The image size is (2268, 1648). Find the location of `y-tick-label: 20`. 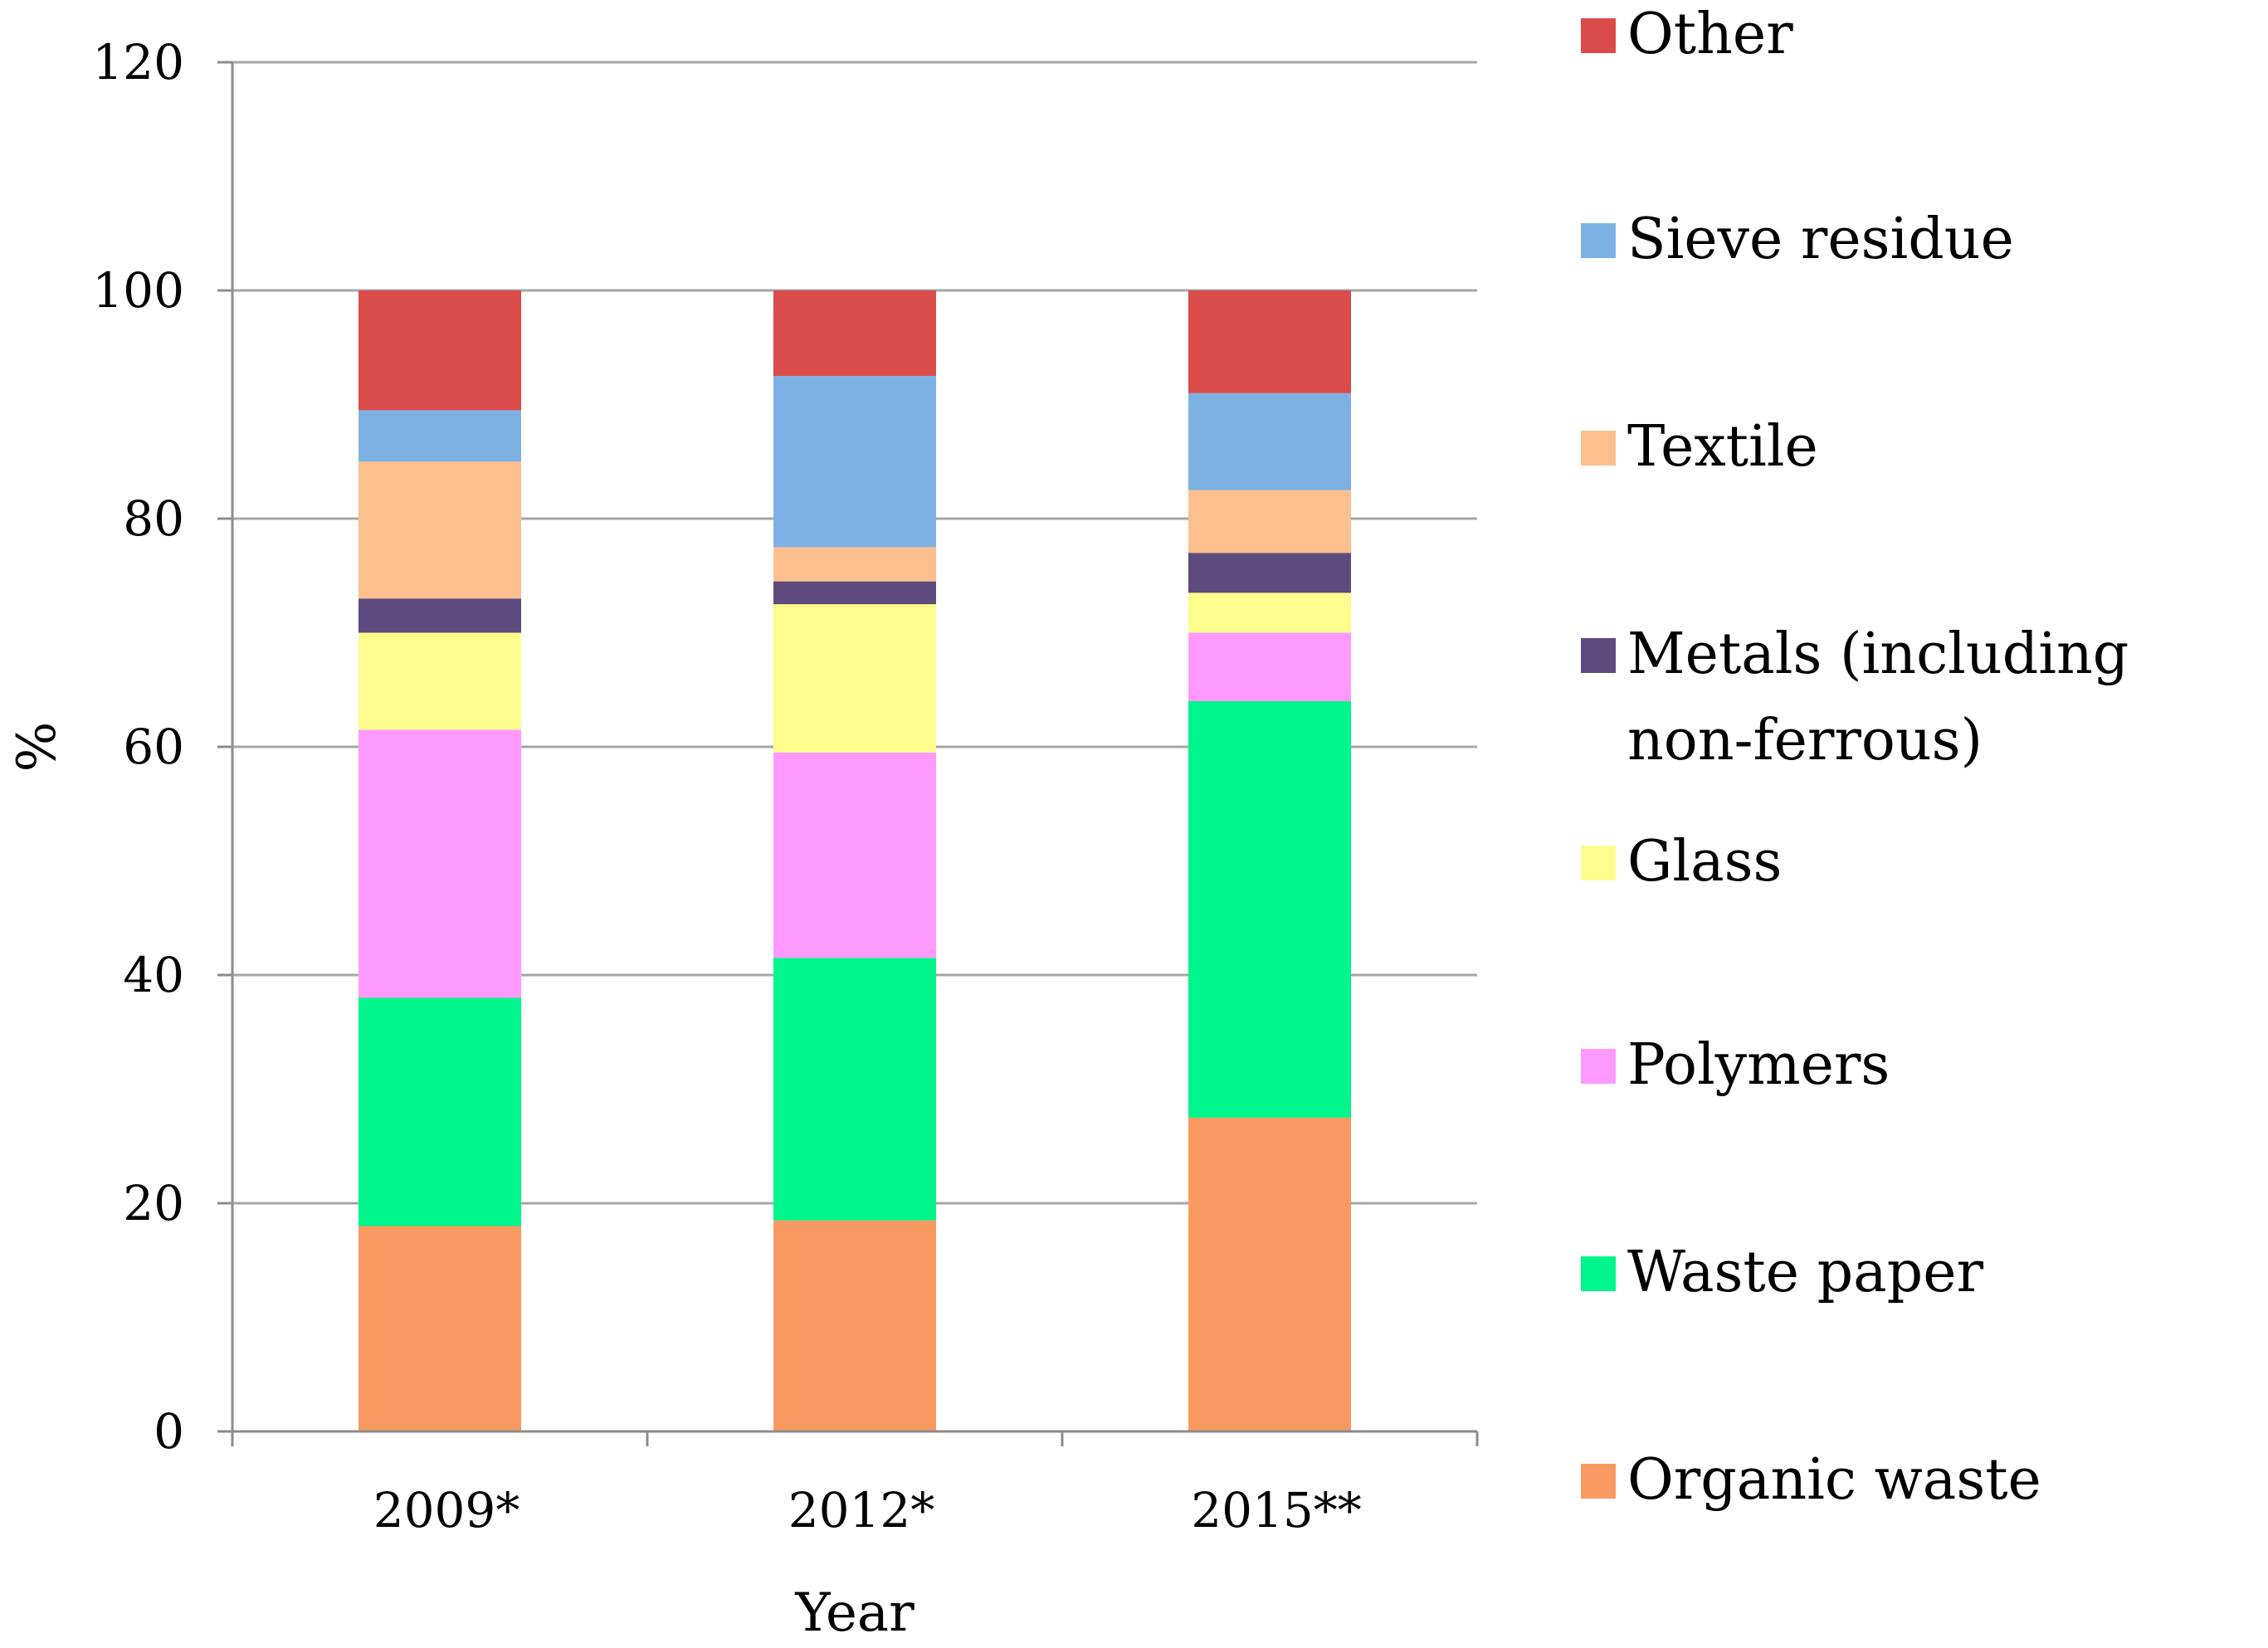

y-tick-label: 20 is located at coordinates (153, 1203).